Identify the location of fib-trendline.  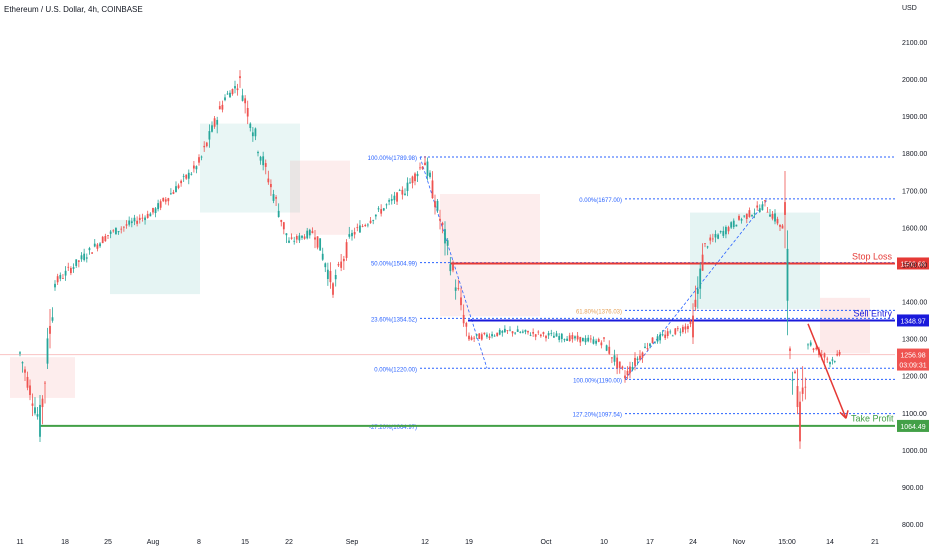
(696, 289).